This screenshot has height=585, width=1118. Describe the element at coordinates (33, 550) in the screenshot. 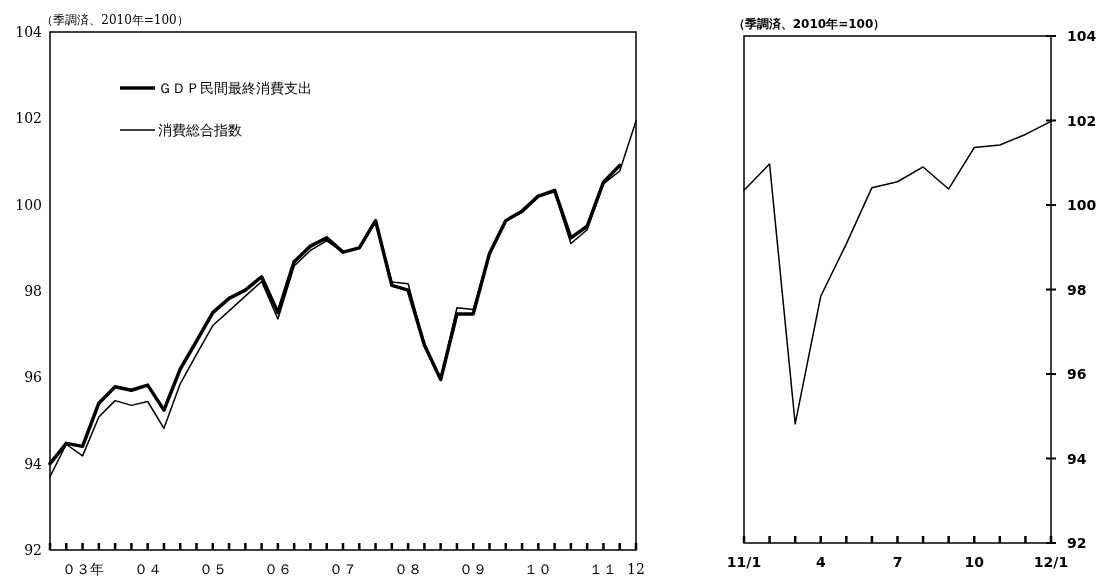

I see `y-tick-label: 92` at that location.